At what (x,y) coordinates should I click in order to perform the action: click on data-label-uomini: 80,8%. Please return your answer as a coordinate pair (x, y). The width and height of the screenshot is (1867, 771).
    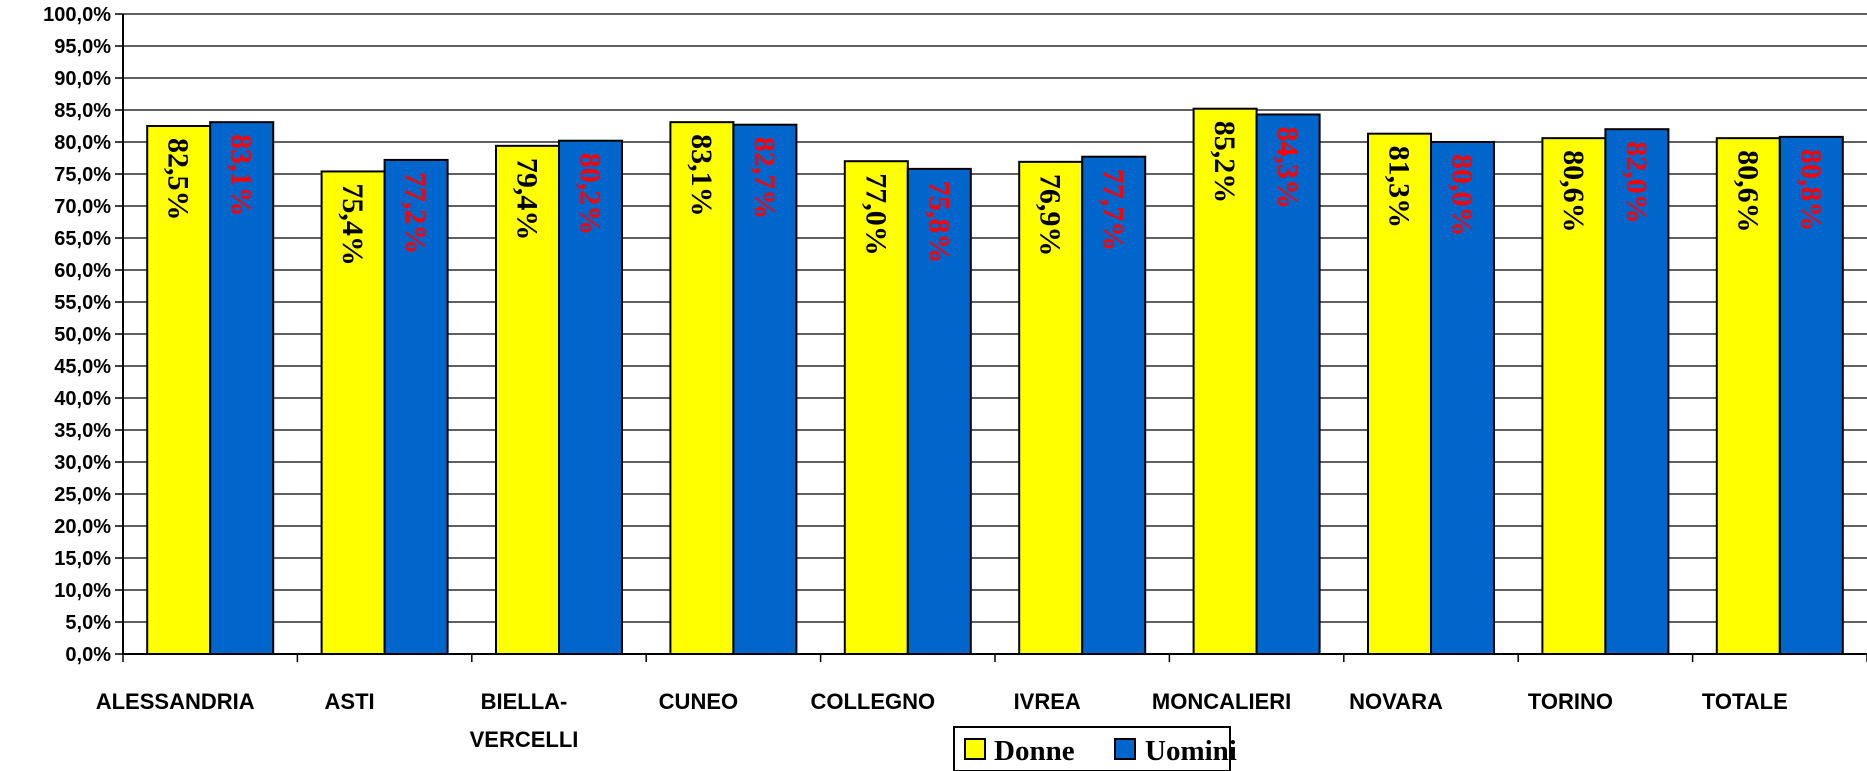
    Looking at the image, I should click on (1810, 190).